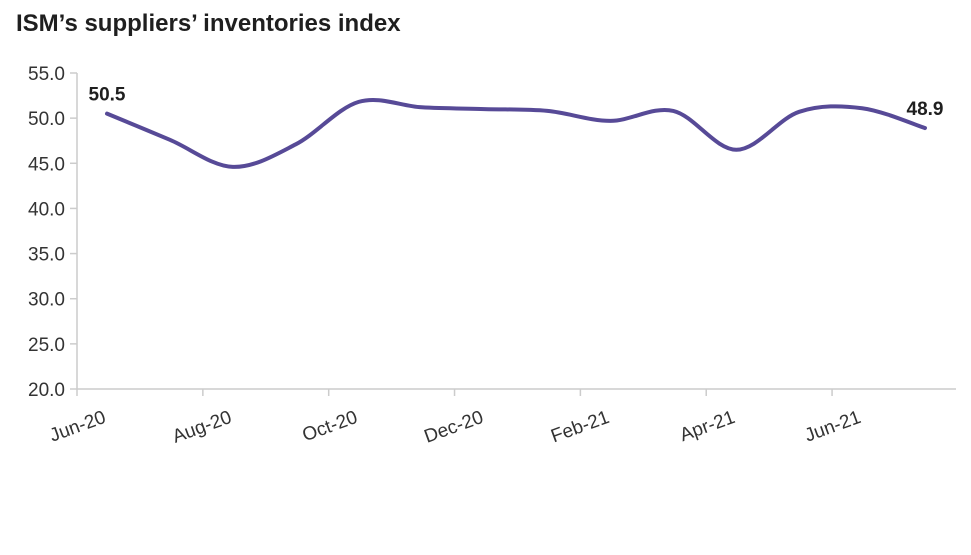  What do you see at coordinates (46, 119) in the screenshot?
I see `y-tick-label: 50.0` at bounding box center [46, 119].